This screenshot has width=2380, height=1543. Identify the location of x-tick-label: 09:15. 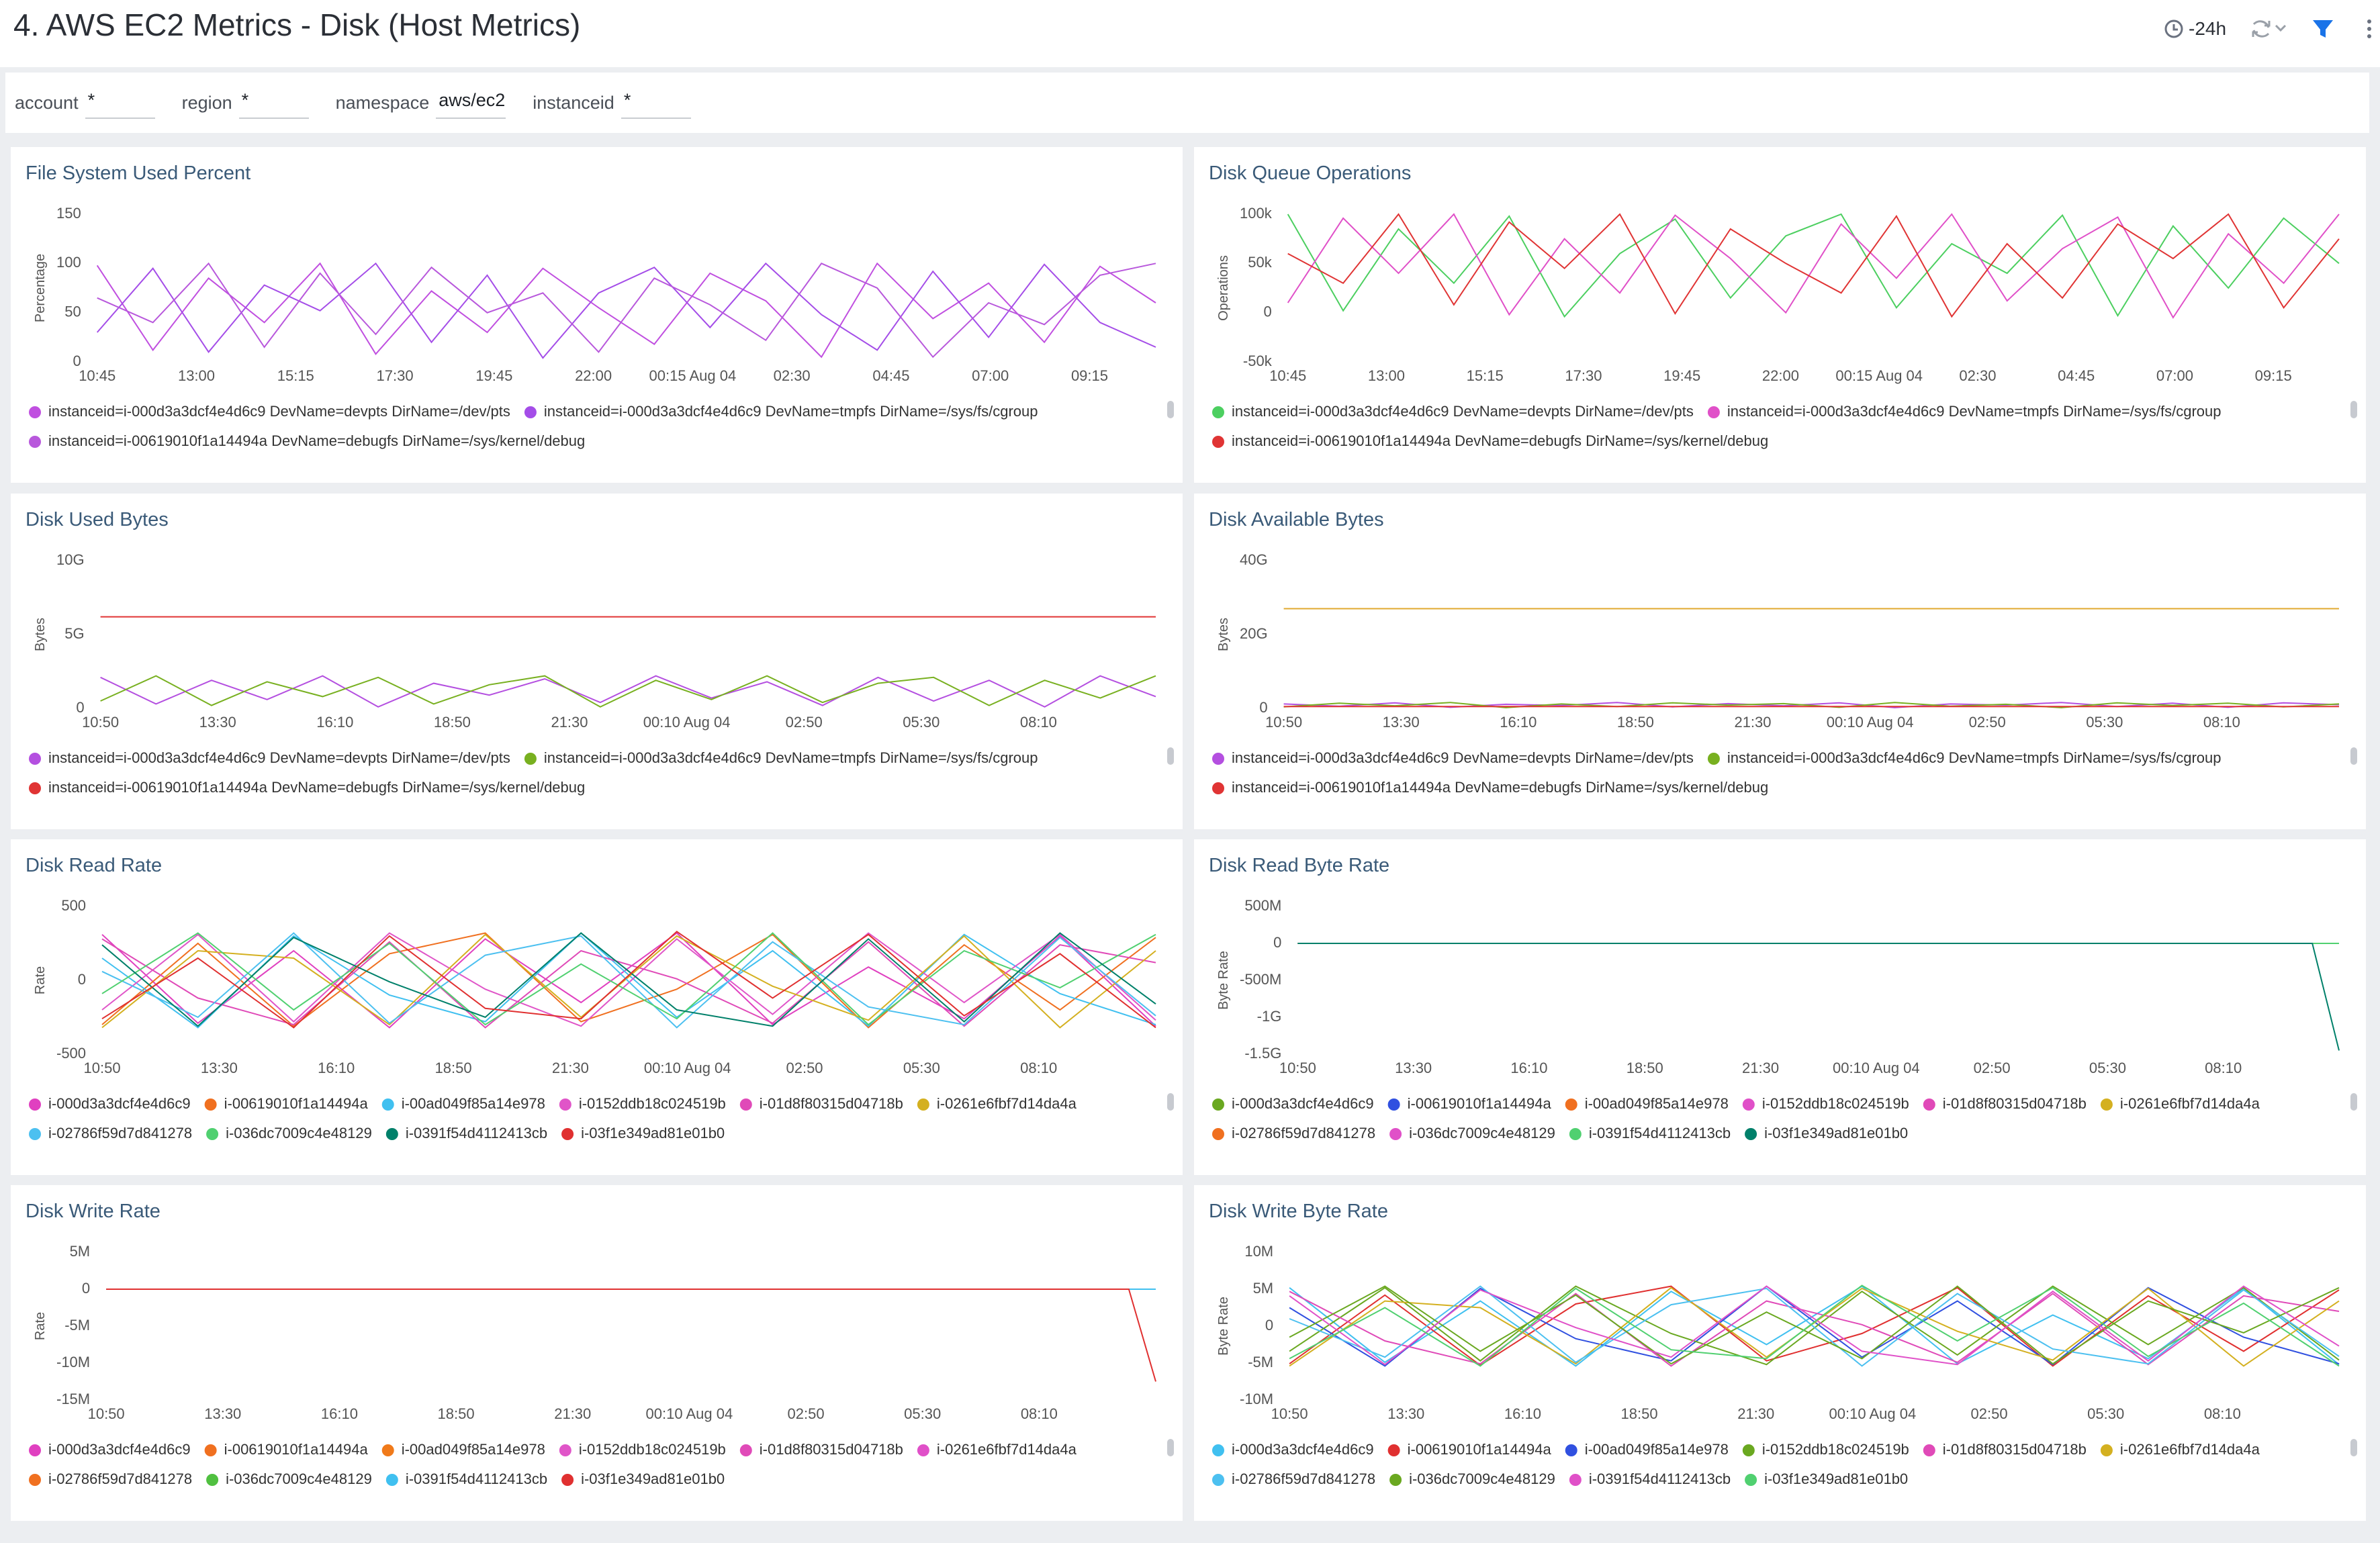
(1089, 376).